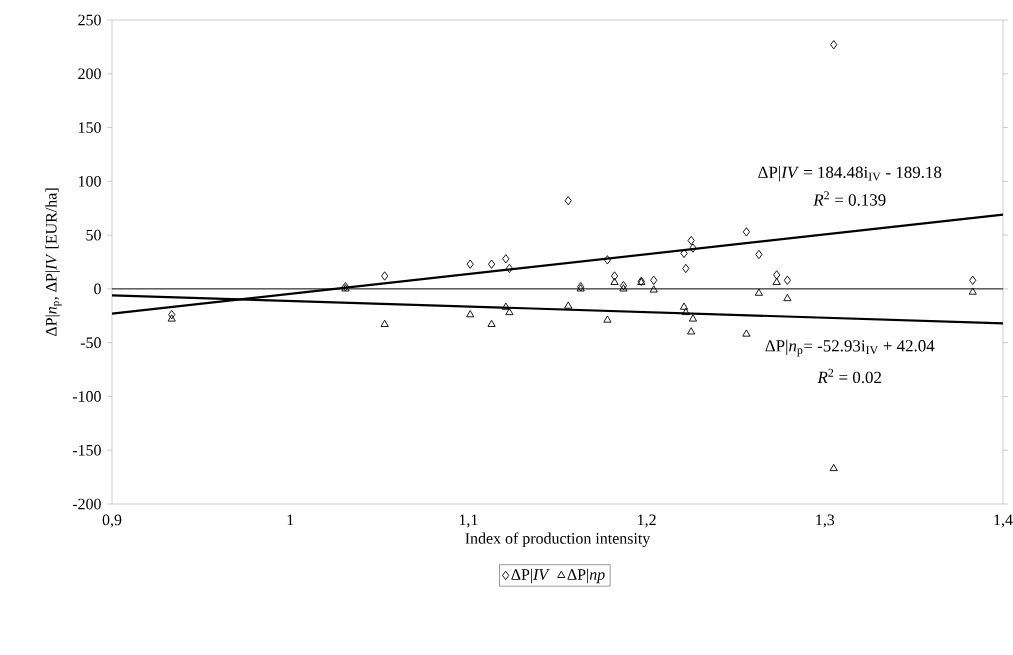 The image size is (1013, 655). I want to click on x-tick-label: 1,4, so click(1003, 521).